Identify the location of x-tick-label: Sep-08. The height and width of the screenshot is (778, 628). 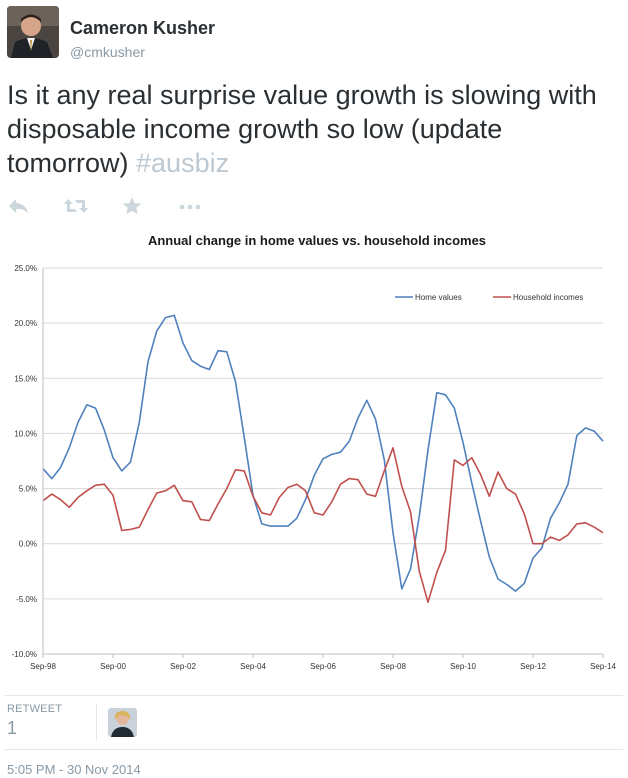
(393, 666).